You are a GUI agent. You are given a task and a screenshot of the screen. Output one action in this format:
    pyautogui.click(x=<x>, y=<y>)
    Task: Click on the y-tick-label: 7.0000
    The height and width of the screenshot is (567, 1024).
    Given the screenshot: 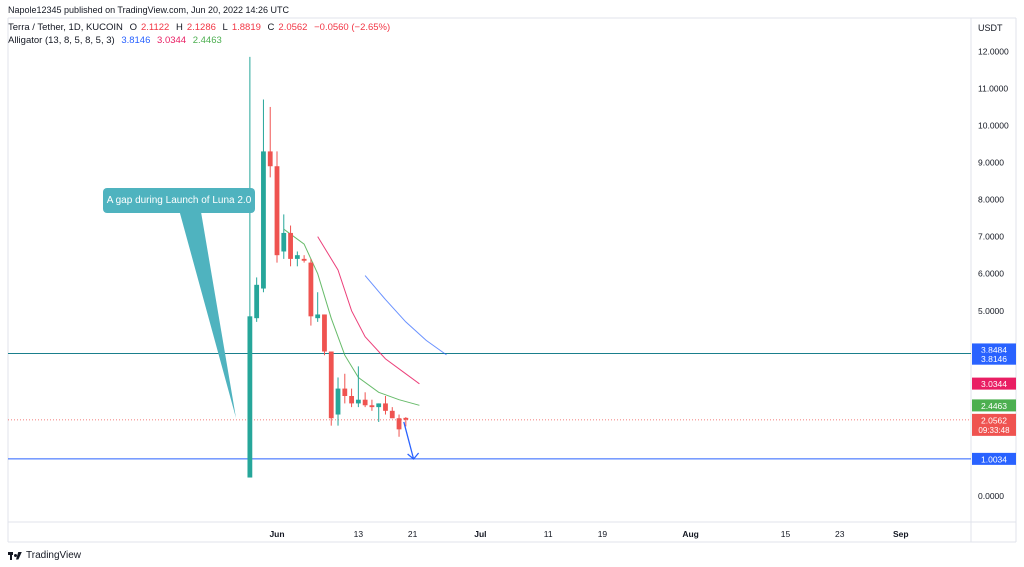 What is the action you would take?
    pyautogui.click(x=991, y=237)
    